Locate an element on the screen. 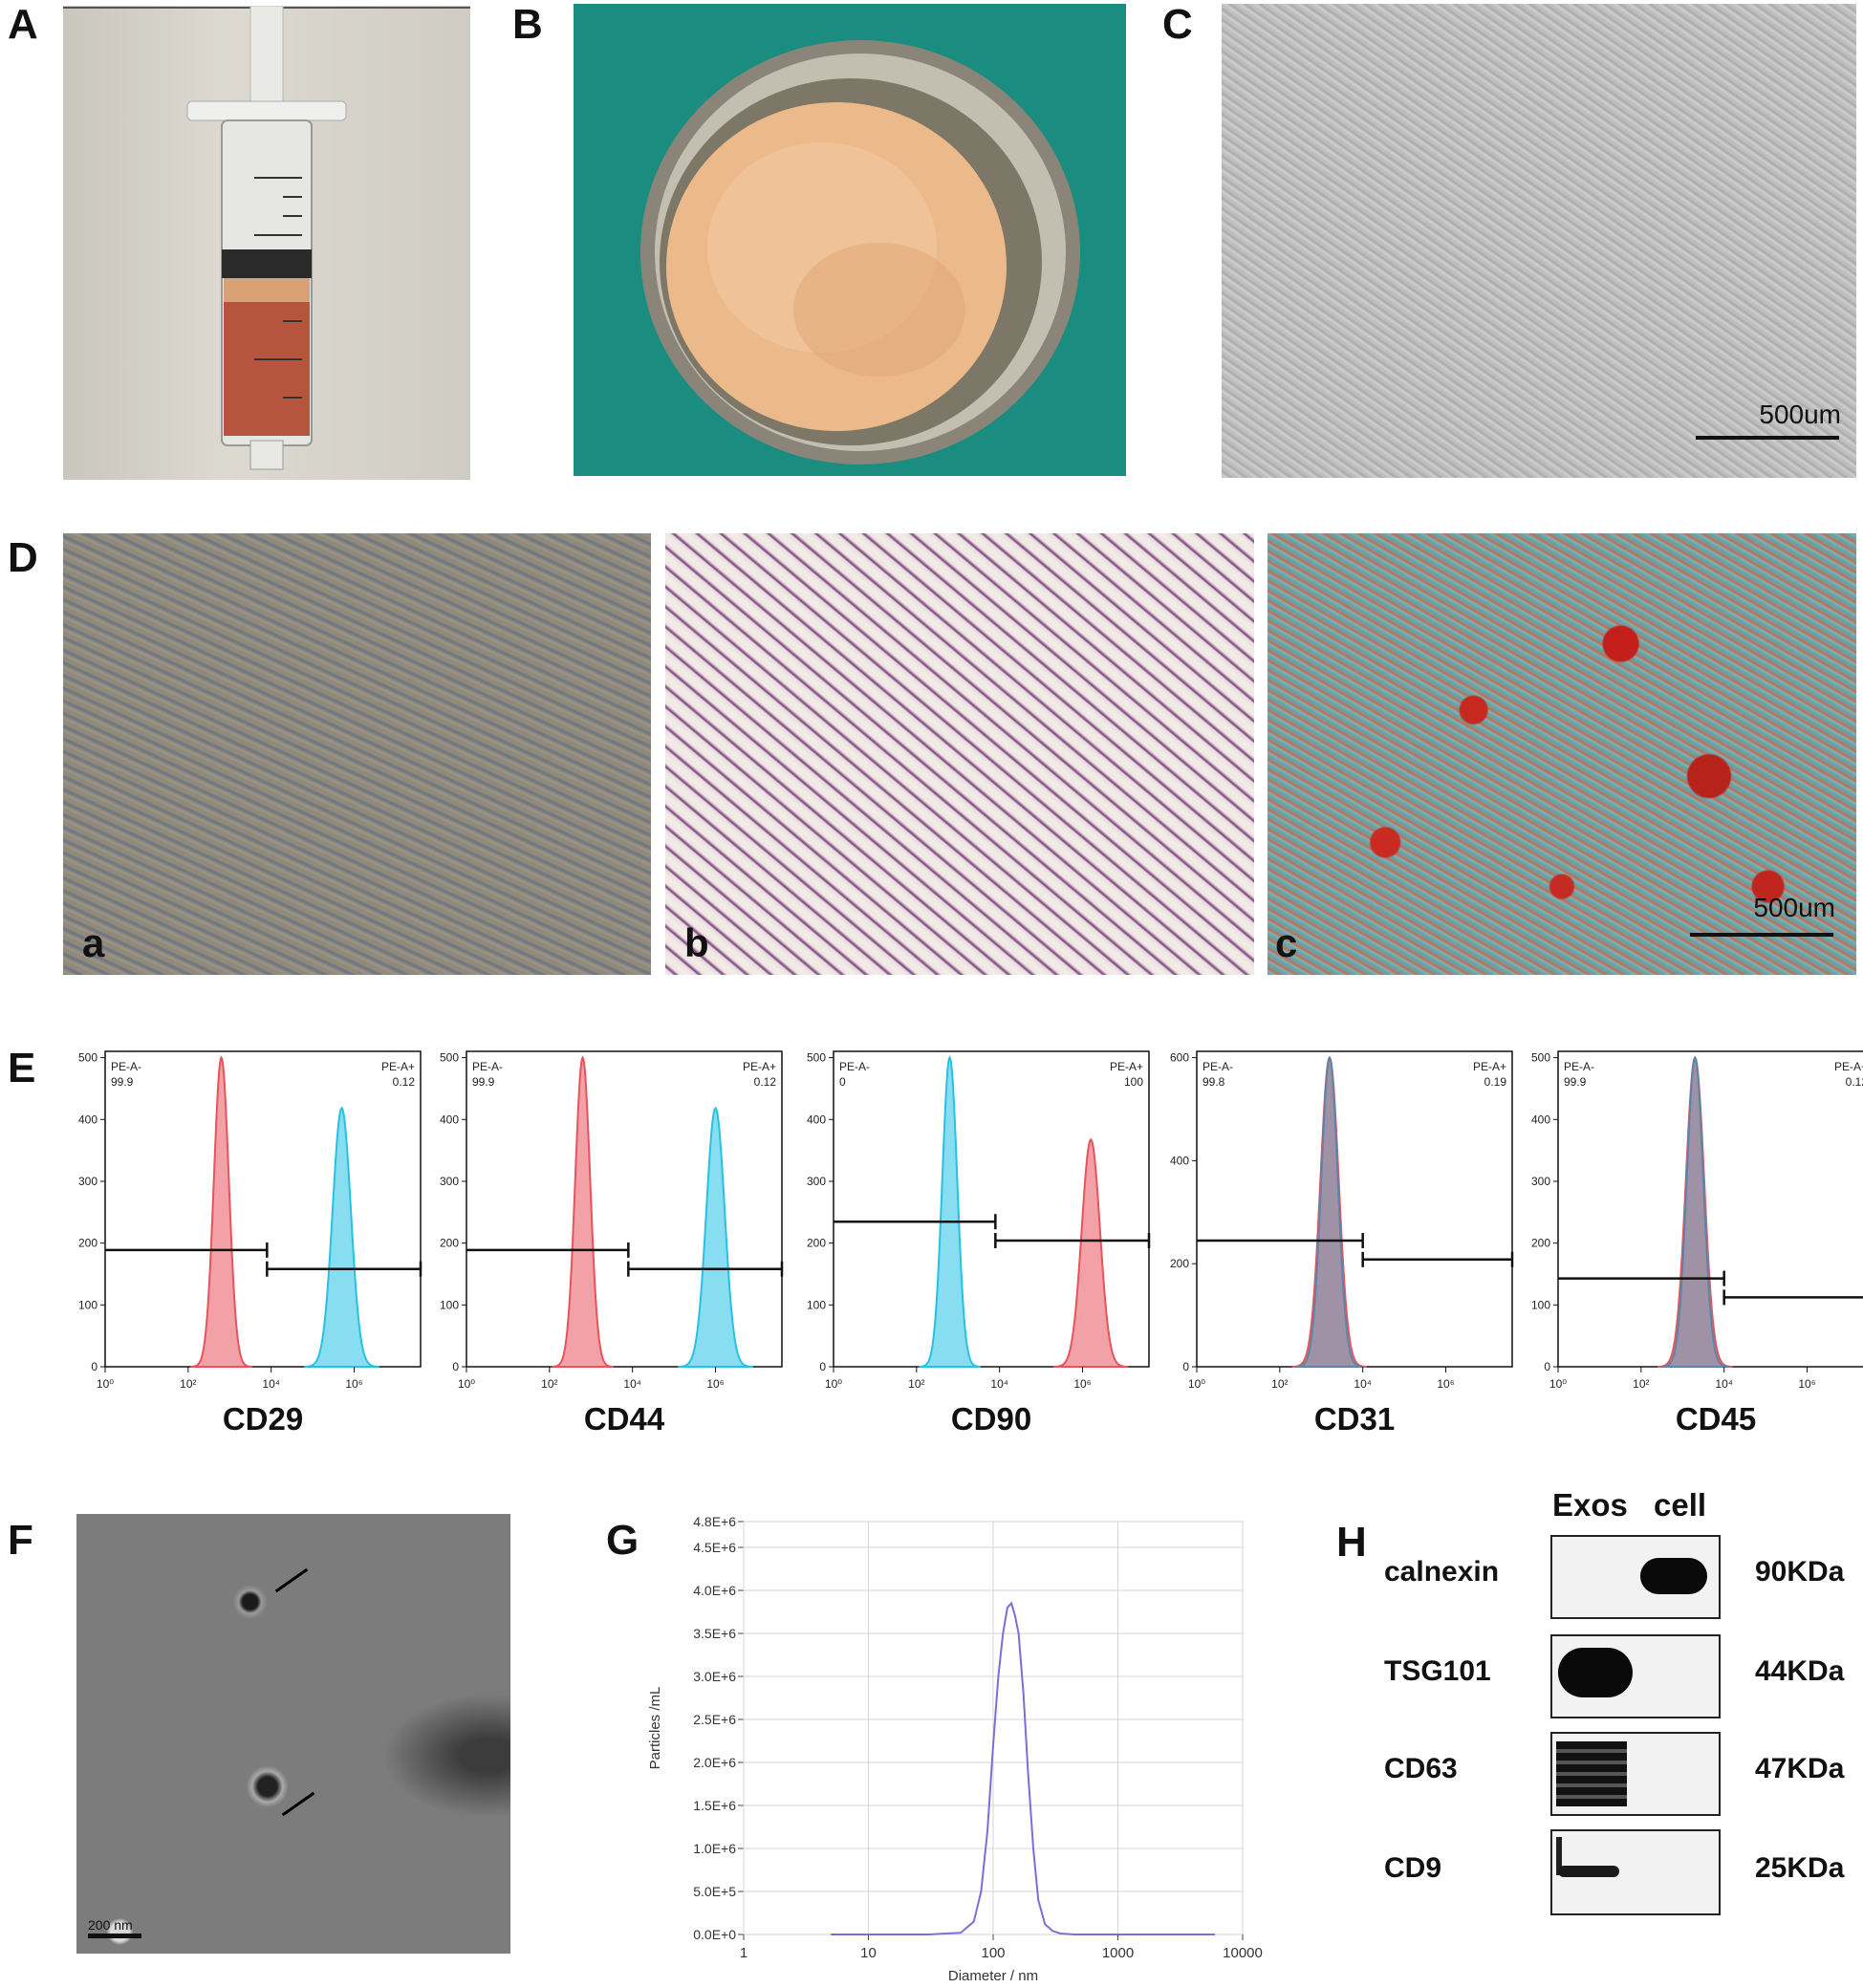 This screenshot has height=1988, width=1863. marker-label: CD45 is located at coordinates (1716, 1419).